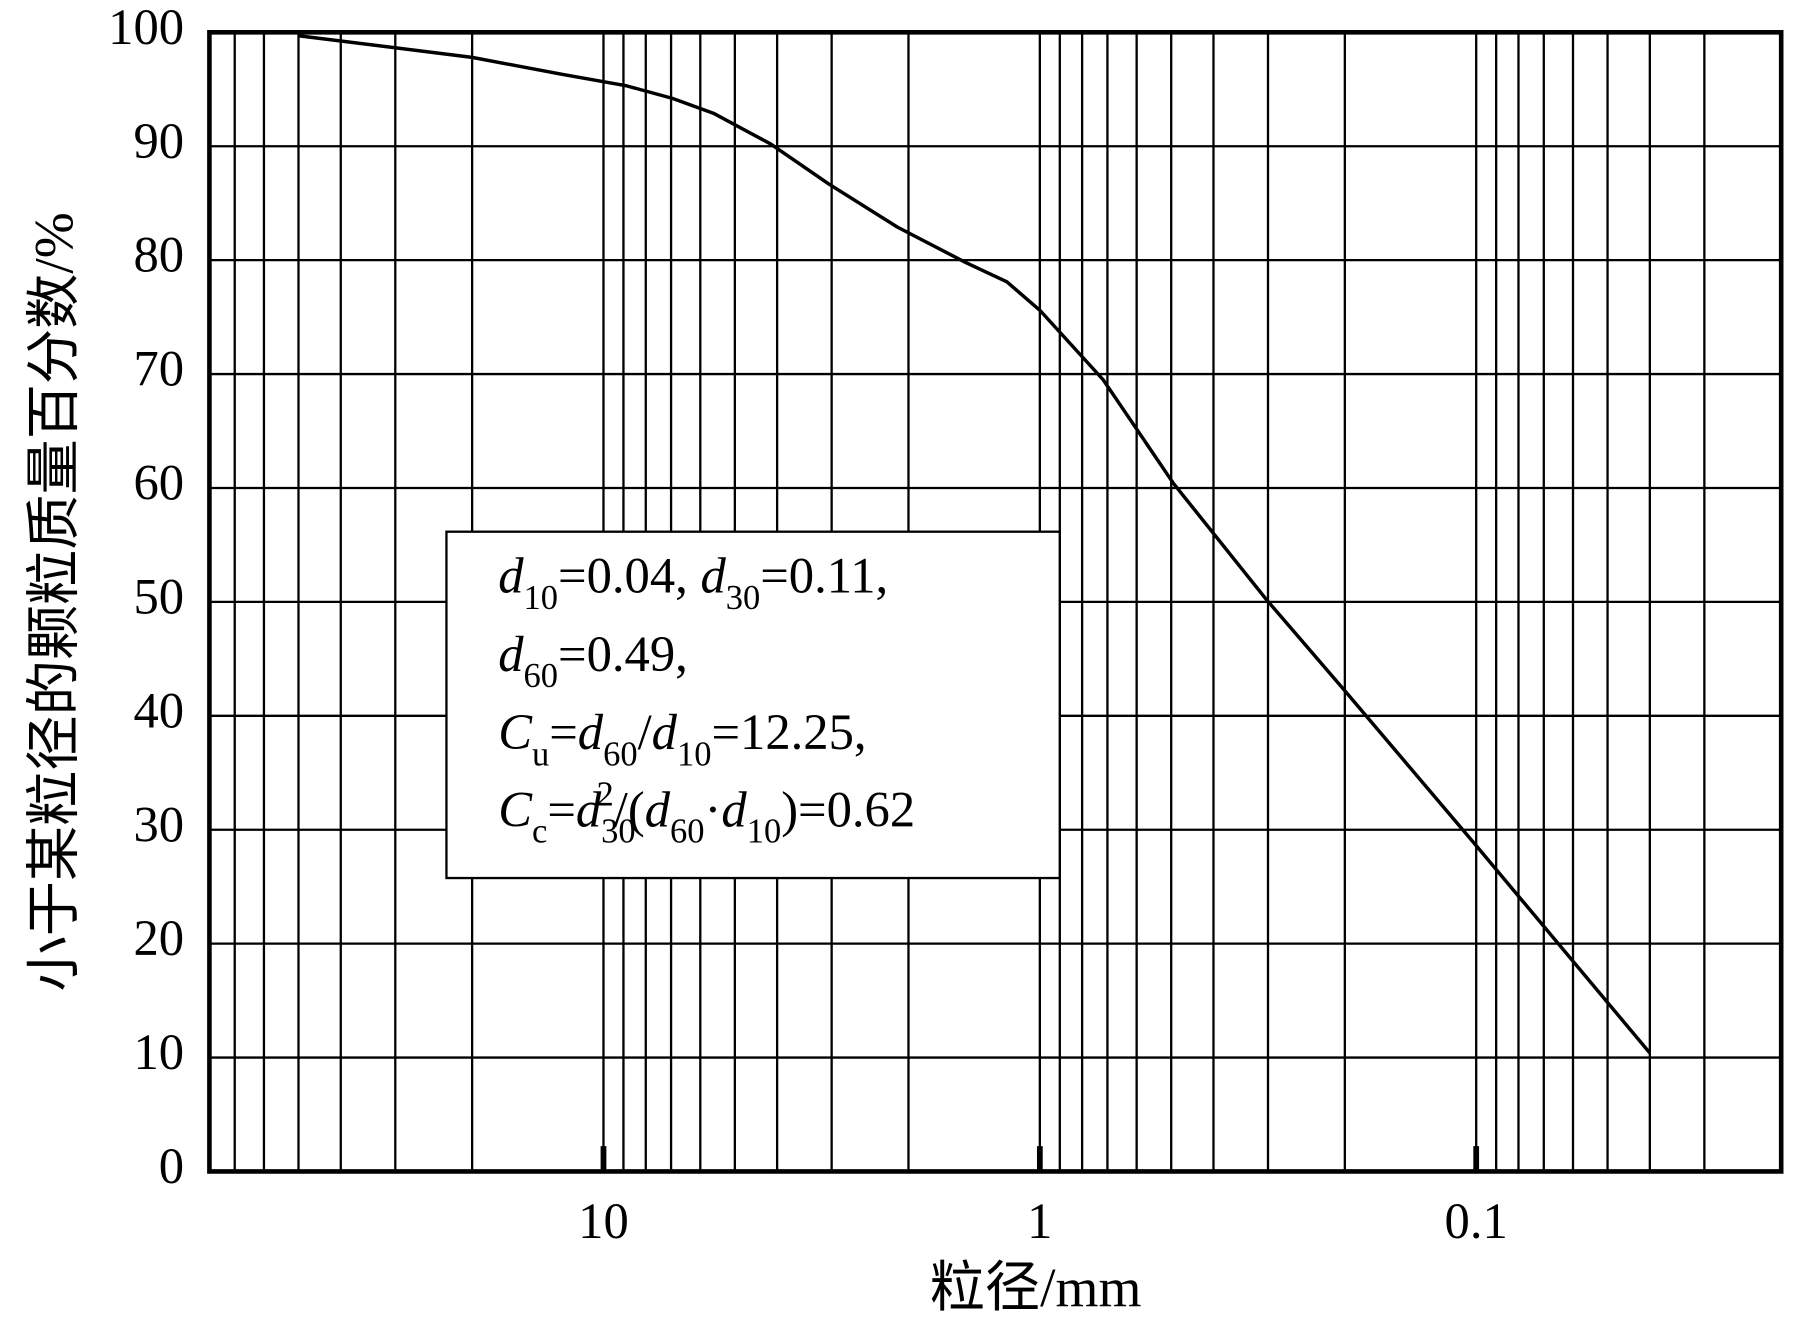 The width and height of the screenshot is (1795, 1343). Describe the element at coordinates (848, 809) in the screenshot. I see `annotation-text: )=0.62` at that location.